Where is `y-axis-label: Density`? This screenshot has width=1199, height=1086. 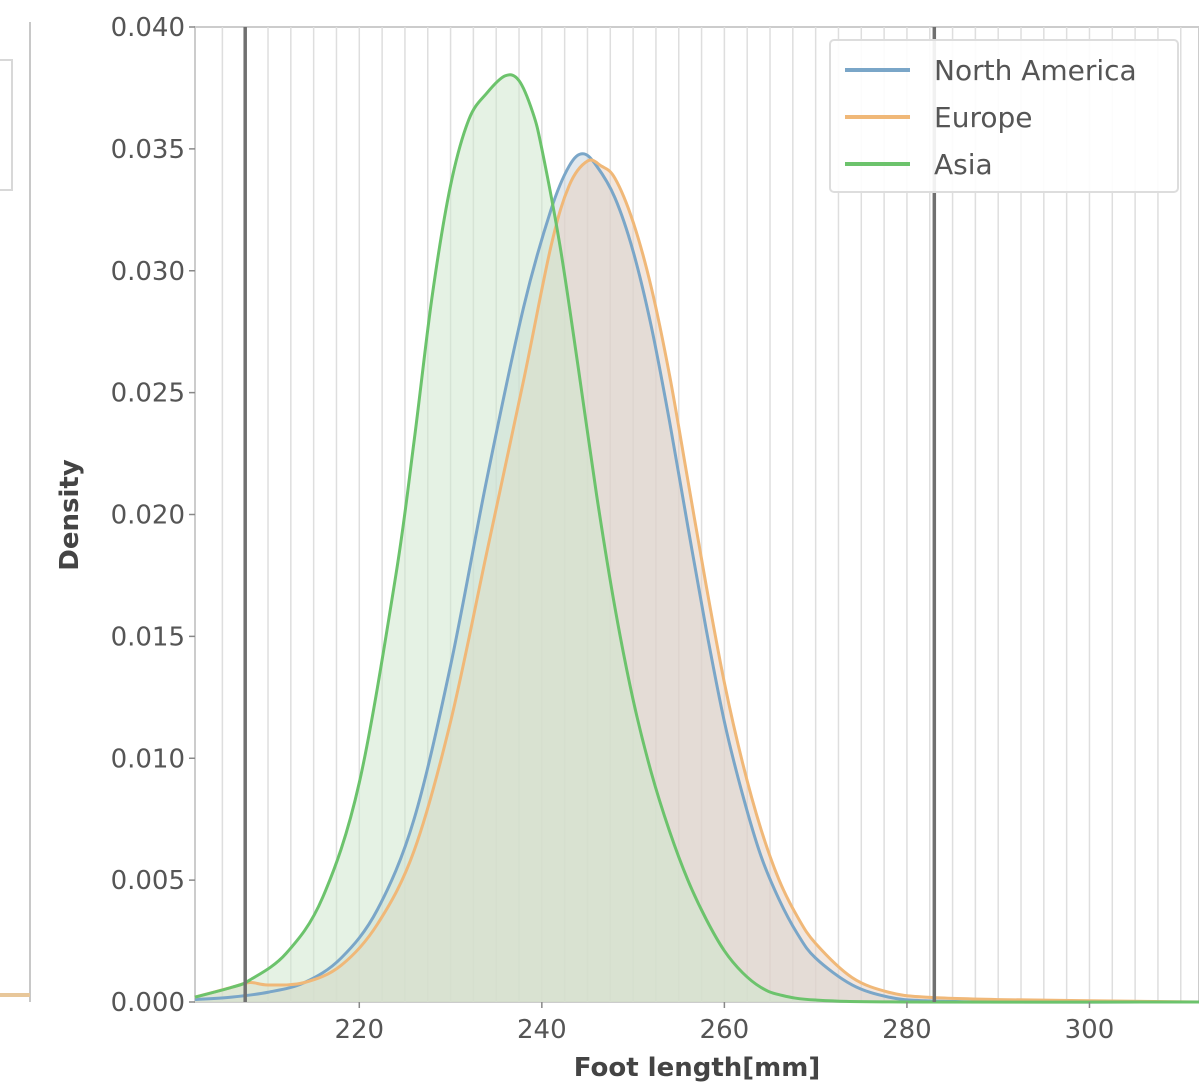 y-axis-label: Density is located at coordinates (70, 515).